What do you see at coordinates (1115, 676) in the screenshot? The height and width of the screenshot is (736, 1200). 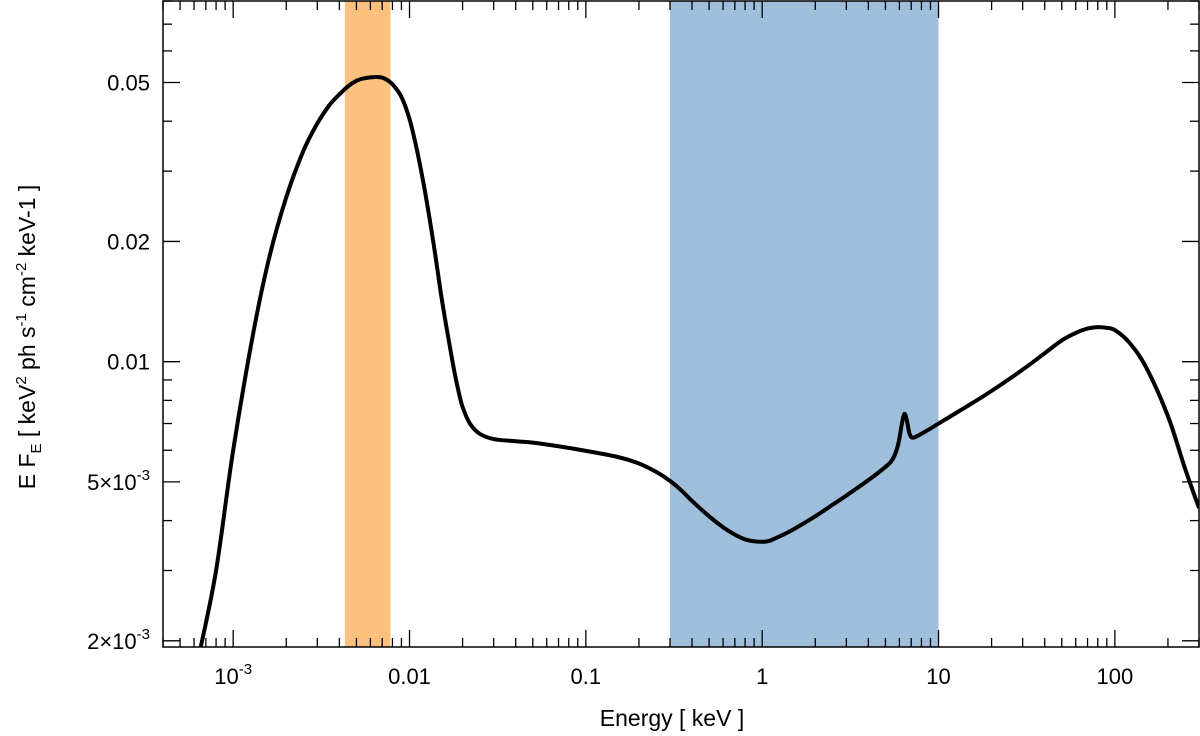 I see `x-tick-label: 100` at bounding box center [1115, 676].